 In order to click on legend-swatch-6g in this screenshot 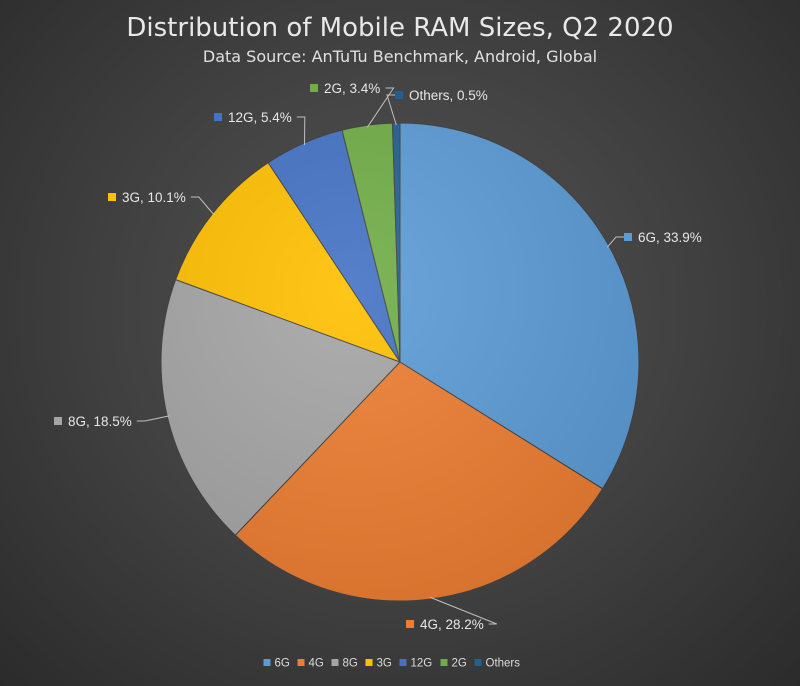, I will do `click(267, 662)`.